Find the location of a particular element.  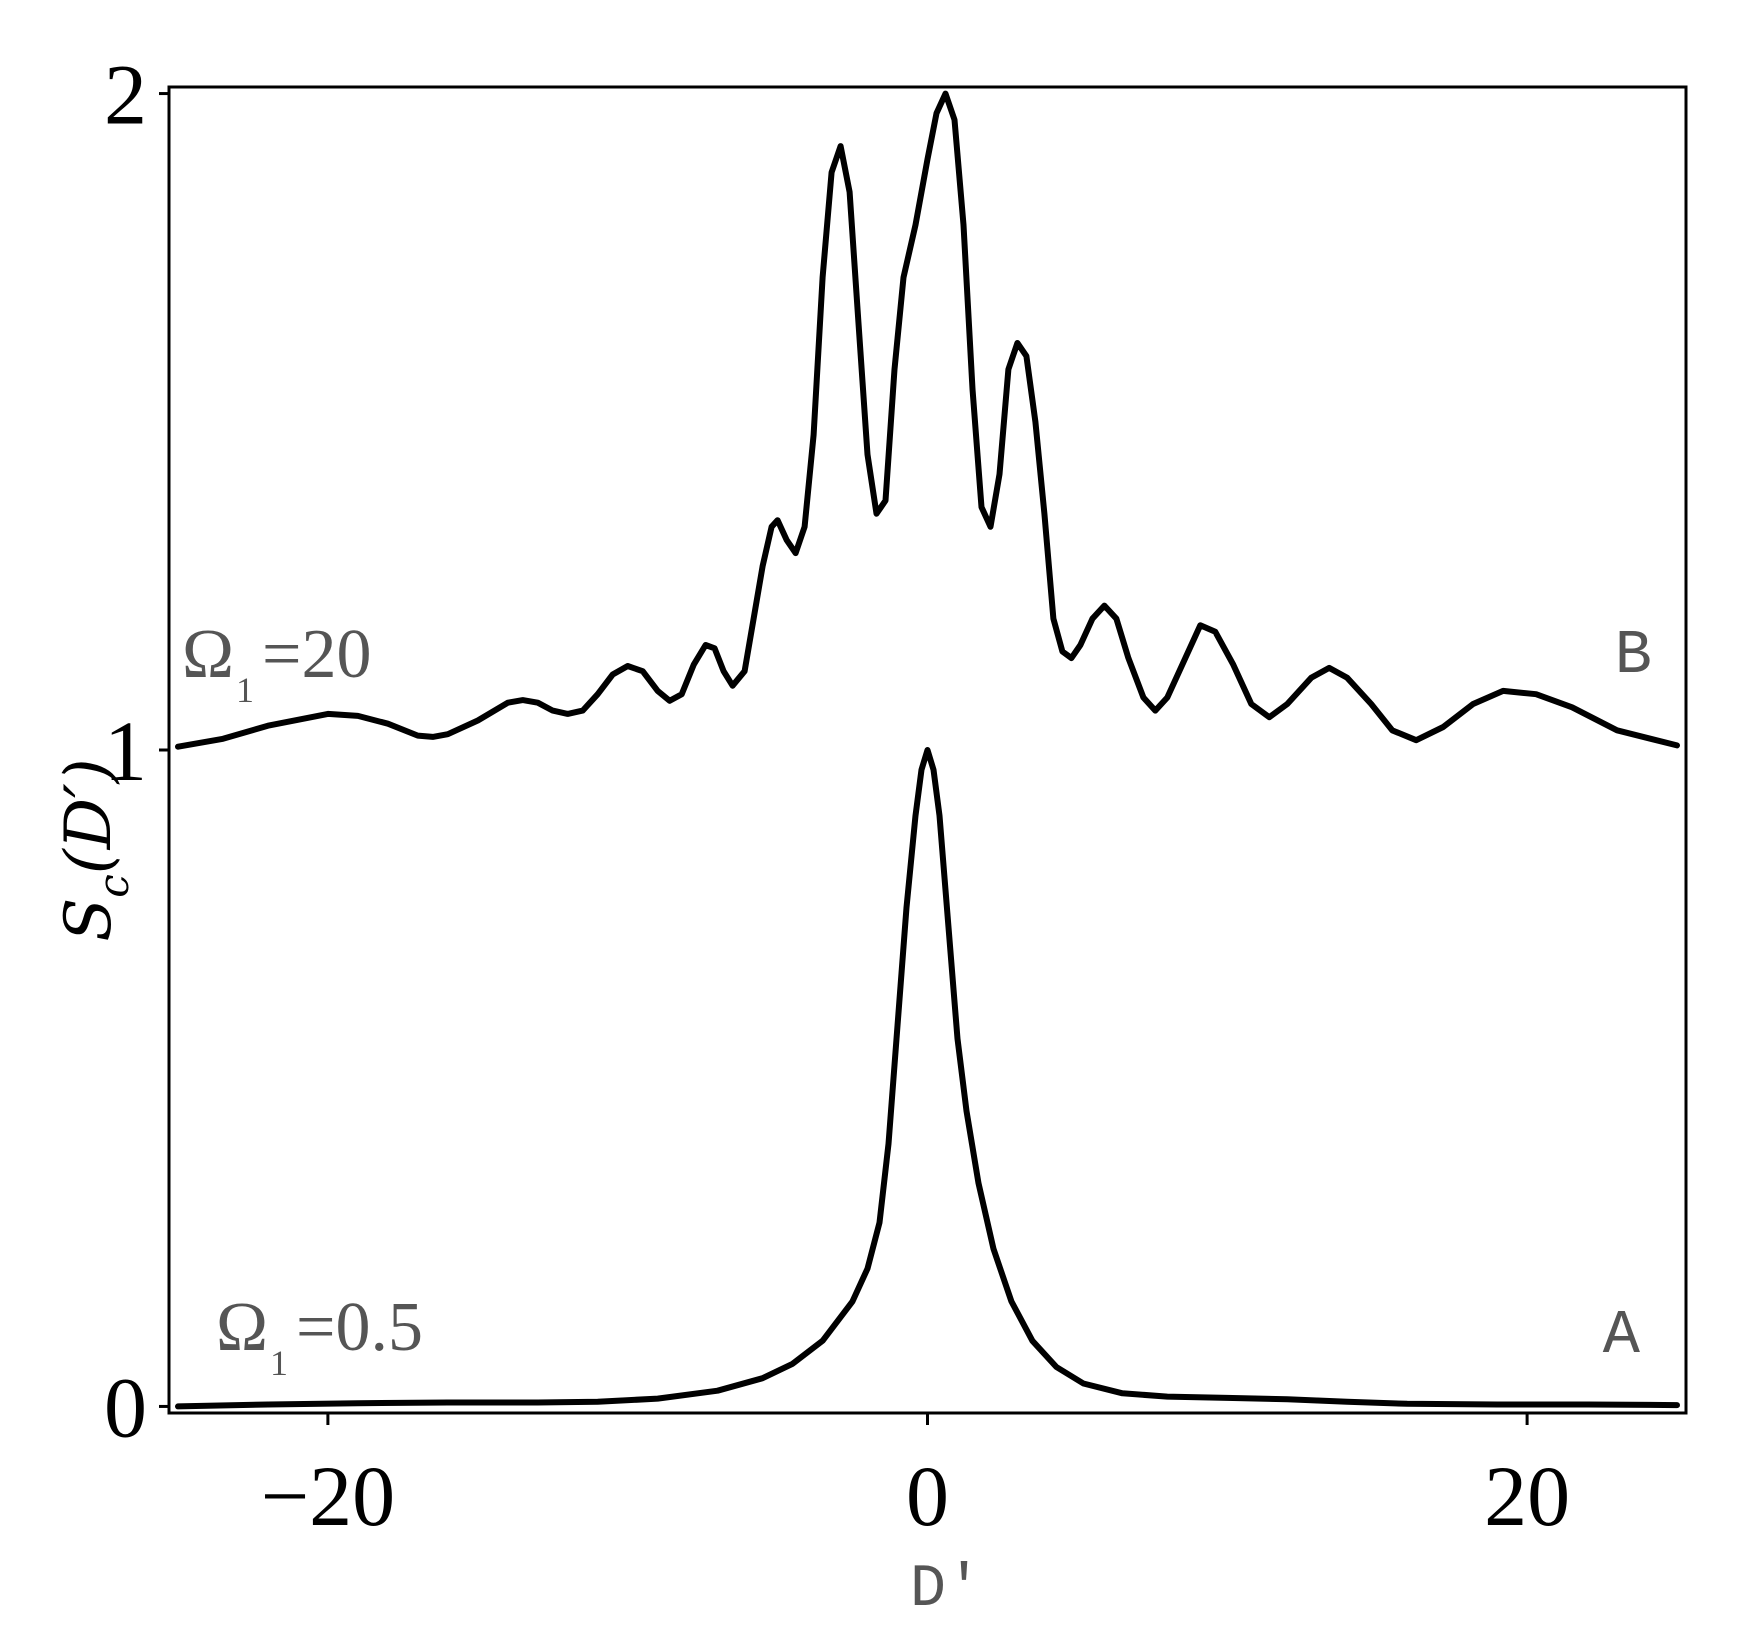

svg-text: Sc(D′) is located at coordinates (95, 849).